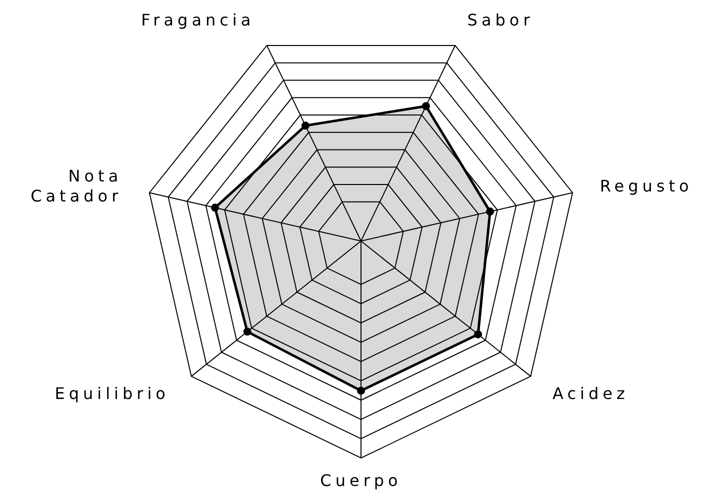 This screenshot has height=504, width=708. What do you see at coordinates (500, 20) in the screenshot?
I see `spoke-label: Sabor` at bounding box center [500, 20].